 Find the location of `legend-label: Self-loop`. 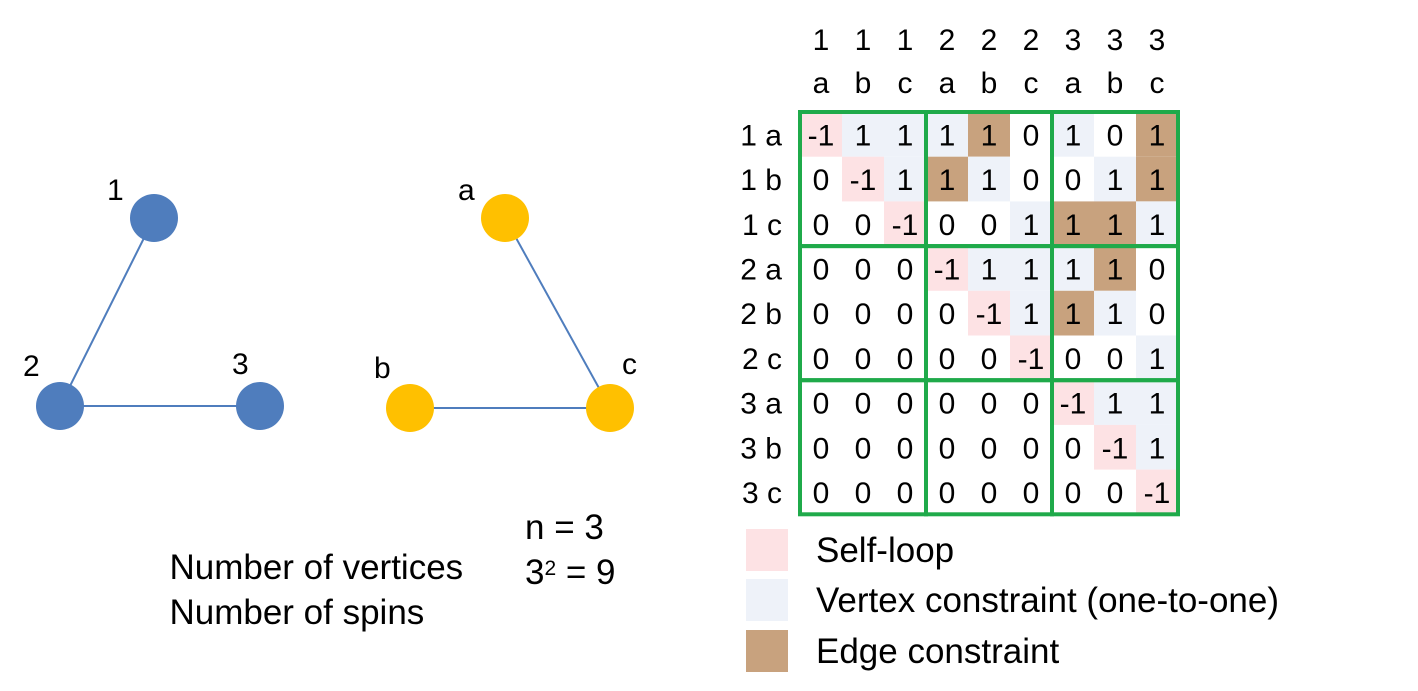

legend-label: Self-loop is located at coordinates (885, 550).